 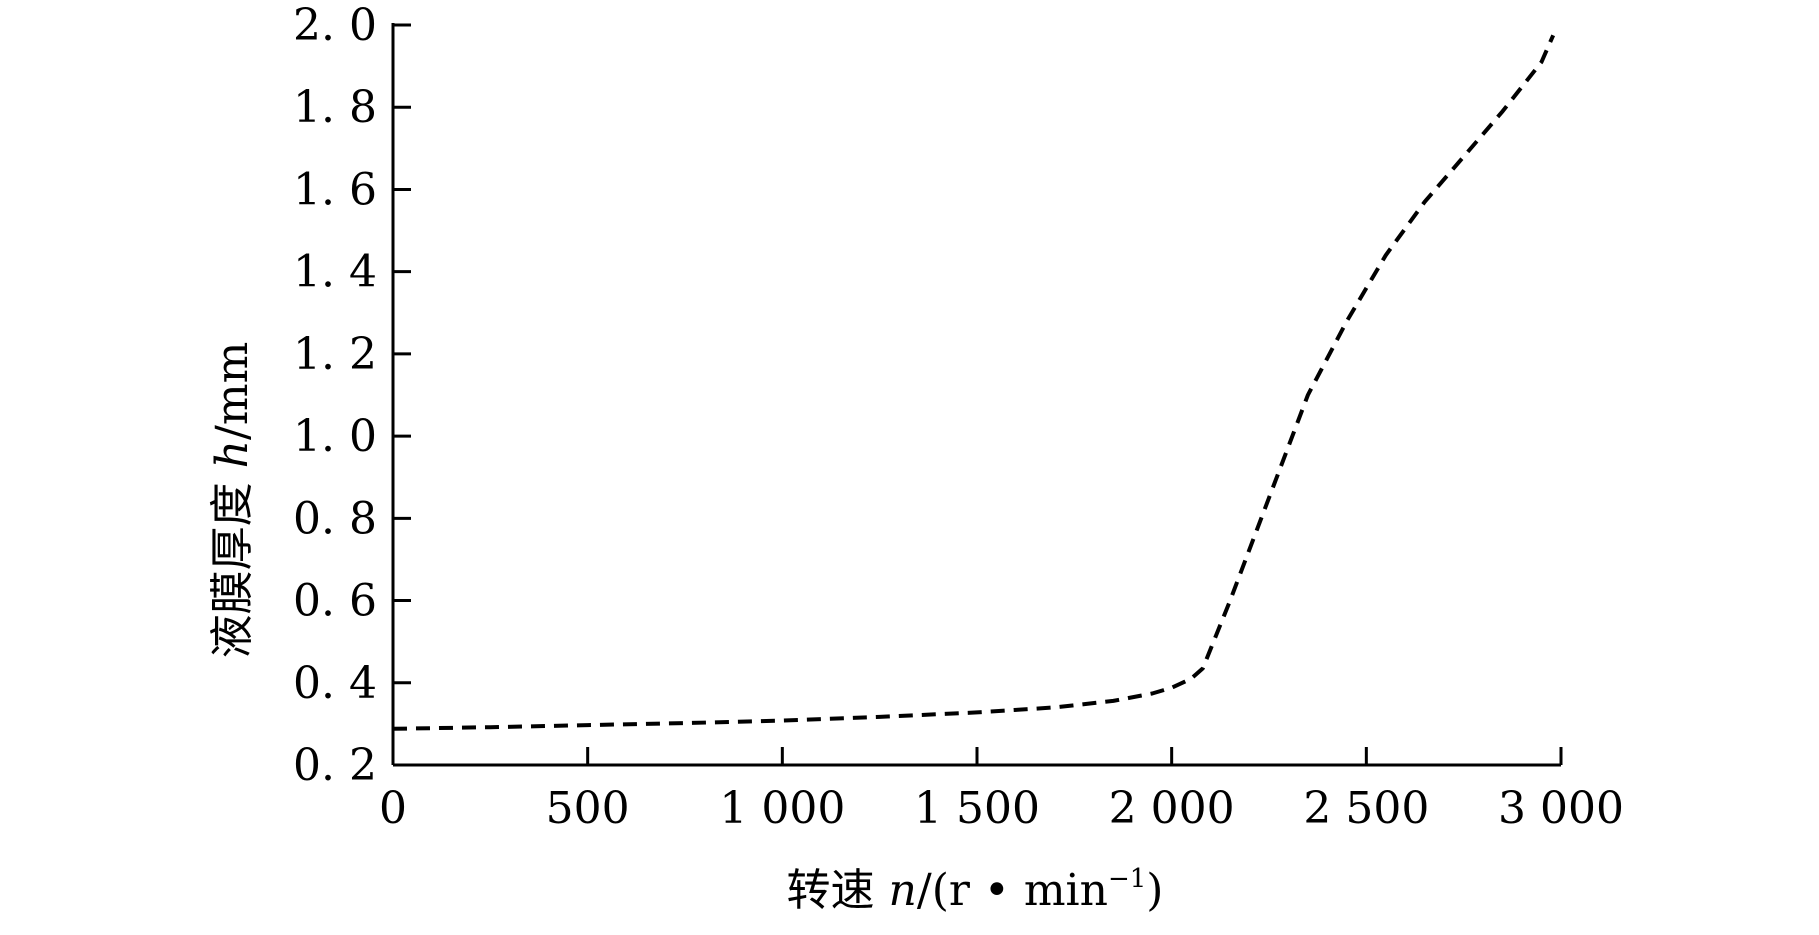 I want to click on x-tick-label: 0, so click(x=393, y=808).